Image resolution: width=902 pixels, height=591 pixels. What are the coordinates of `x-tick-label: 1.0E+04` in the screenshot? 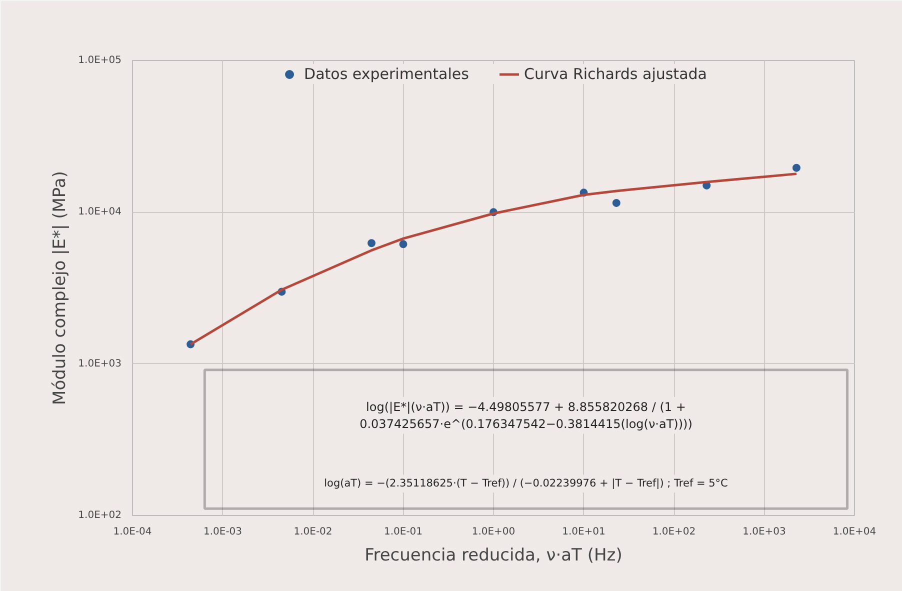 It's located at (854, 532).